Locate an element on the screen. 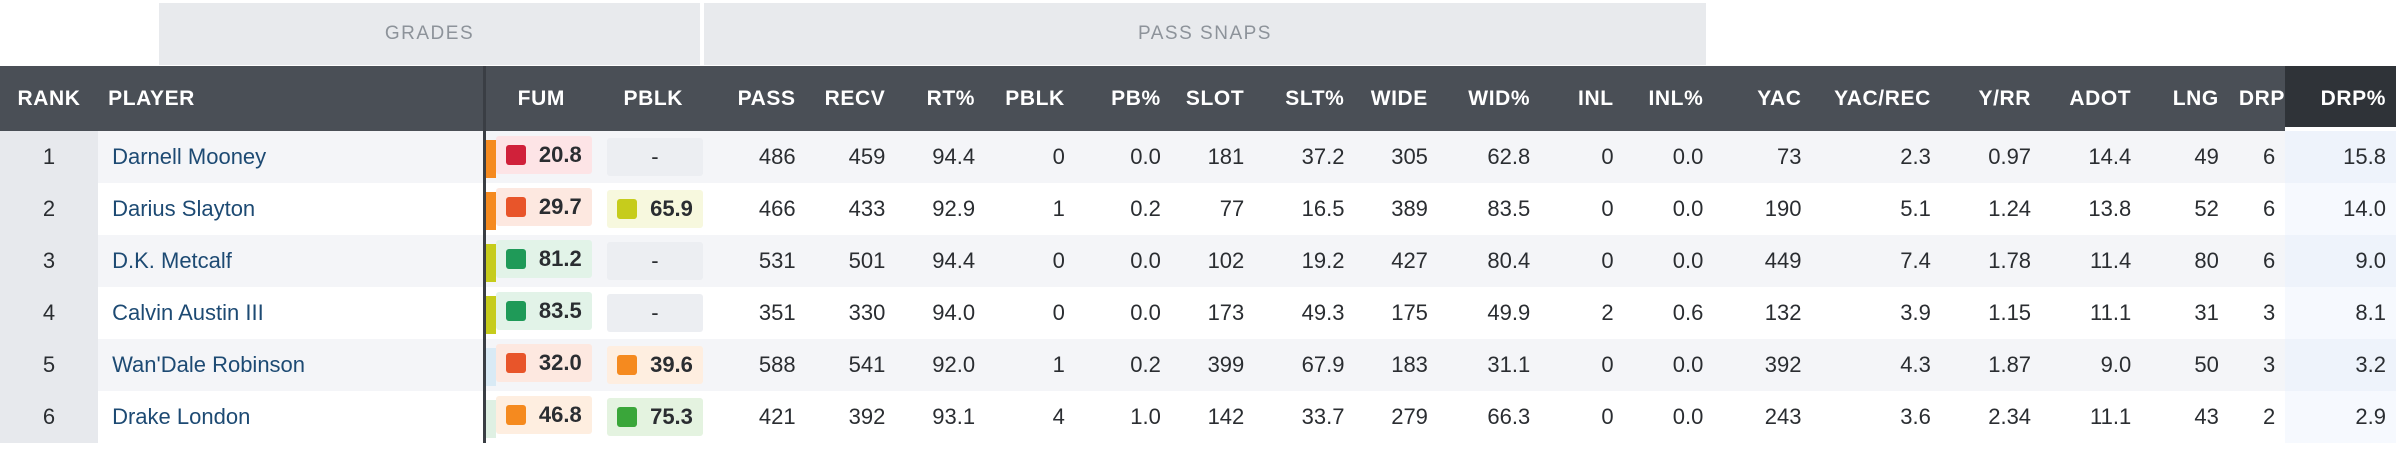  player-name-link: Wan'Dale Robinson is located at coordinates (292, 365).